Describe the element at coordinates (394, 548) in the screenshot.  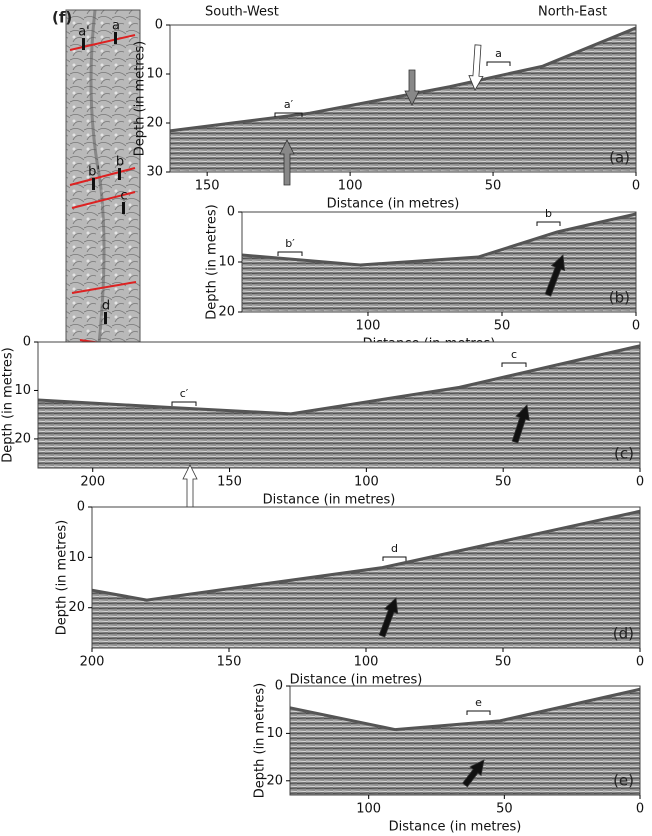
I see `annotation: d` at that location.